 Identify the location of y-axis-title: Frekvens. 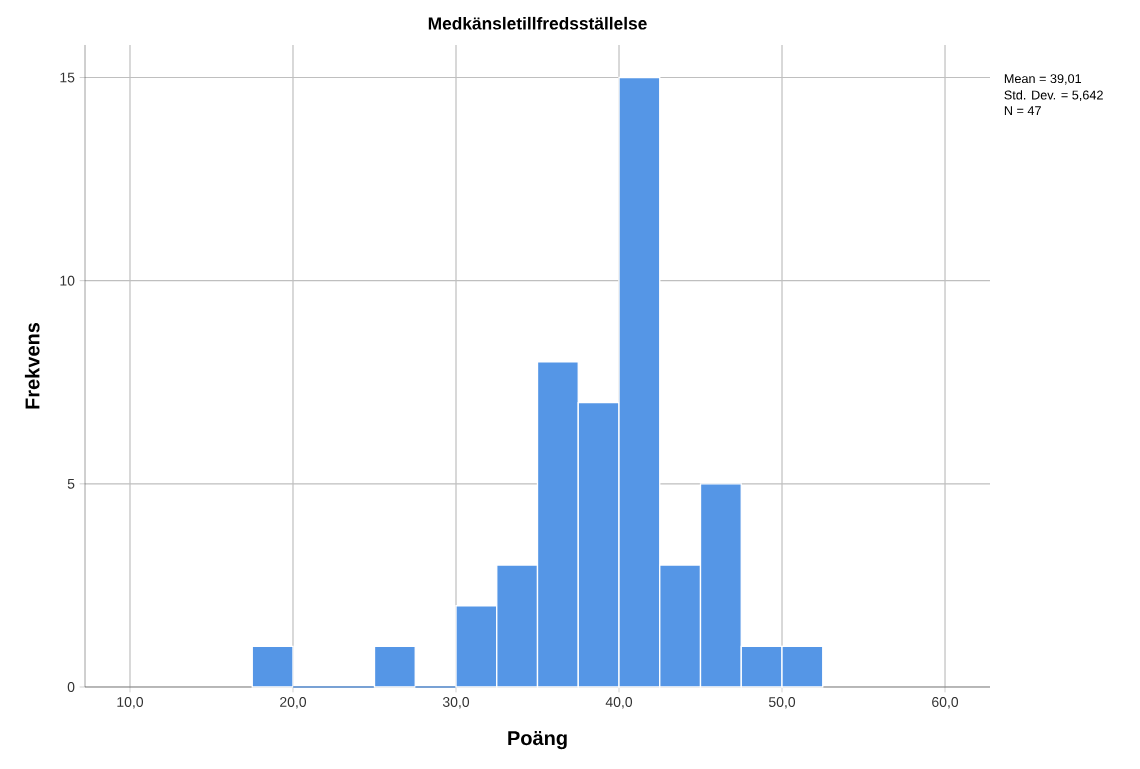
(32, 365).